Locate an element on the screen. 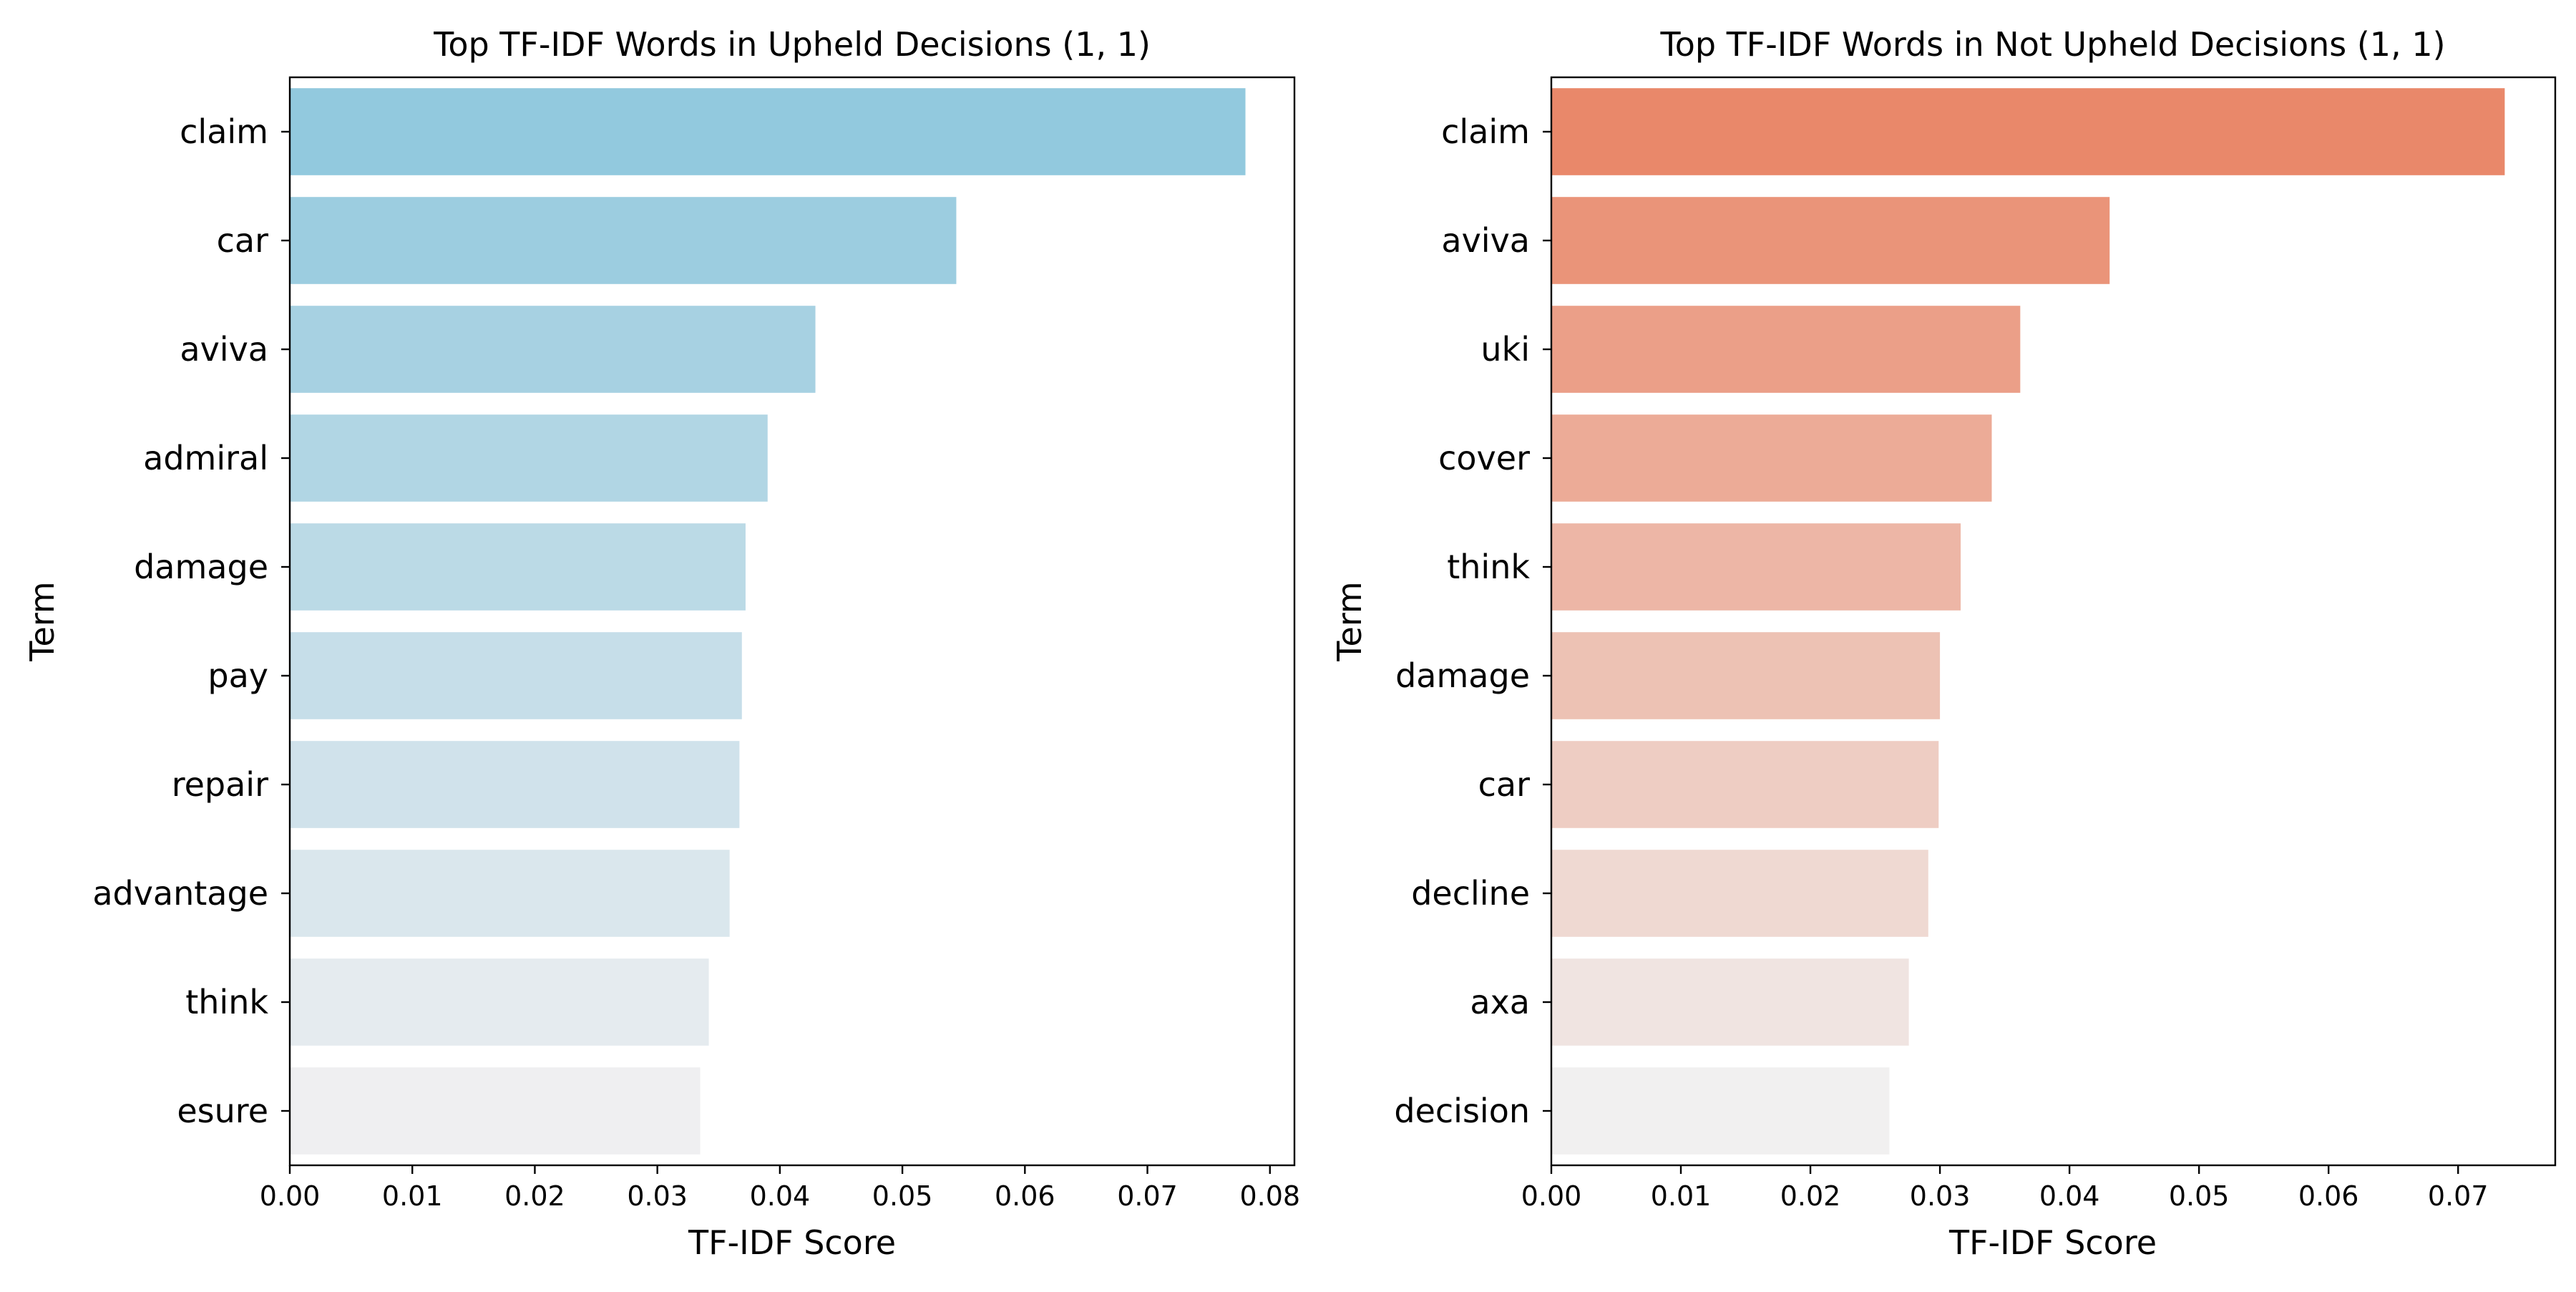 Image resolution: width=2576 pixels, height=1292 pixels. upheld-x-tick-label: 0.03 is located at coordinates (657, 1196).